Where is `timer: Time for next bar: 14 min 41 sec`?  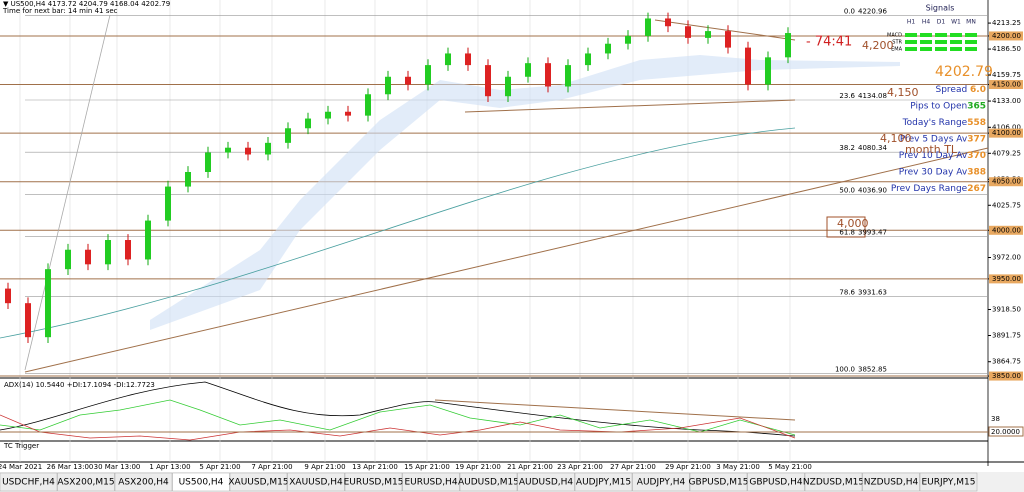 timer: Time for next bar: 14 min 41 sec is located at coordinates (60, 11).